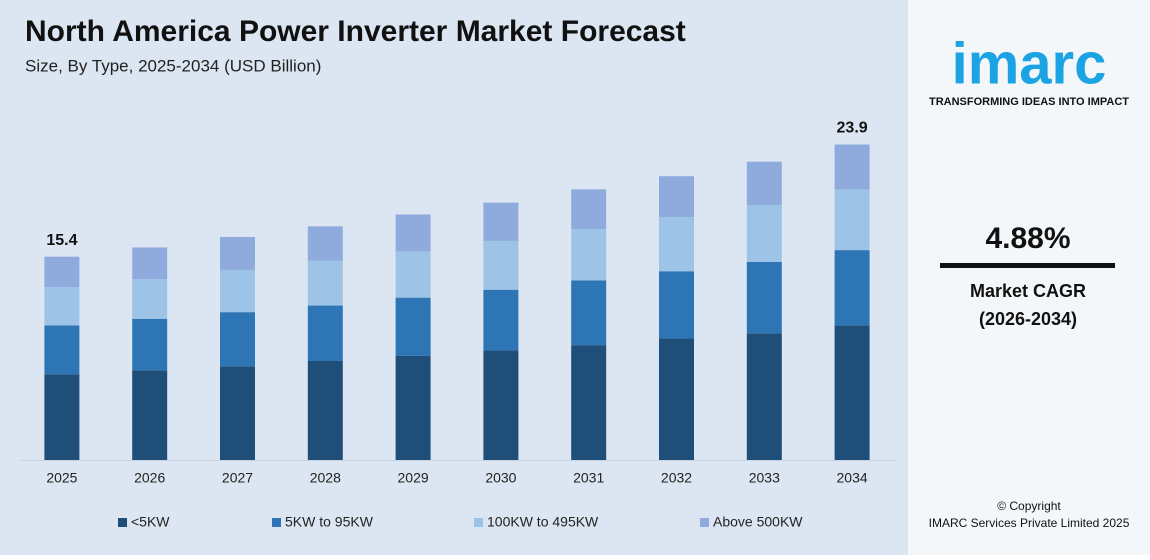 Image resolution: width=1150 pixels, height=560 pixels. What do you see at coordinates (329, 522) in the screenshot?
I see `legend-label: 5KW to 95KW` at bounding box center [329, 522].